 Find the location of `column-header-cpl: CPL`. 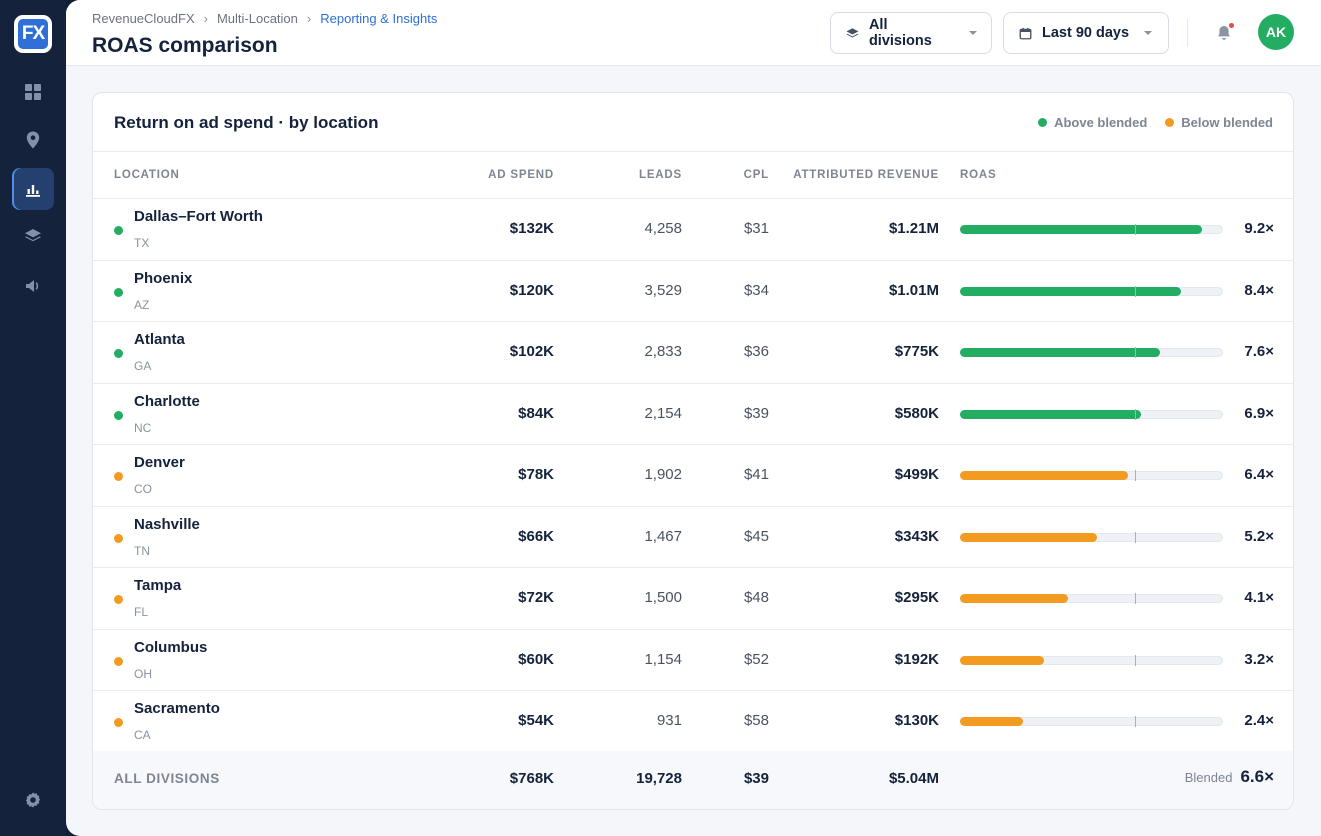

column-header-cpl: CPL is located at coordinates (756, 175).